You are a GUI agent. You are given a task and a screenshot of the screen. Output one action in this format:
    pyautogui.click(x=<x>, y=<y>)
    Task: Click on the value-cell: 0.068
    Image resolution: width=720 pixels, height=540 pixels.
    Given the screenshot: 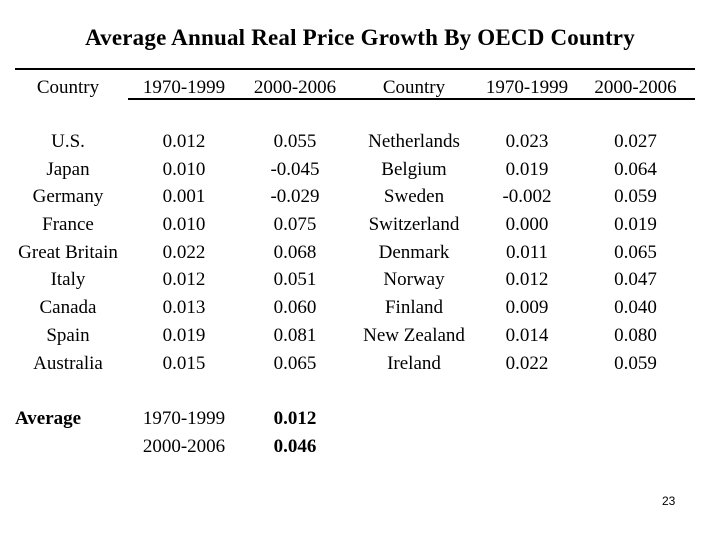 What is the action you would take?
    pyautogui.click(x=295, y=252)
    